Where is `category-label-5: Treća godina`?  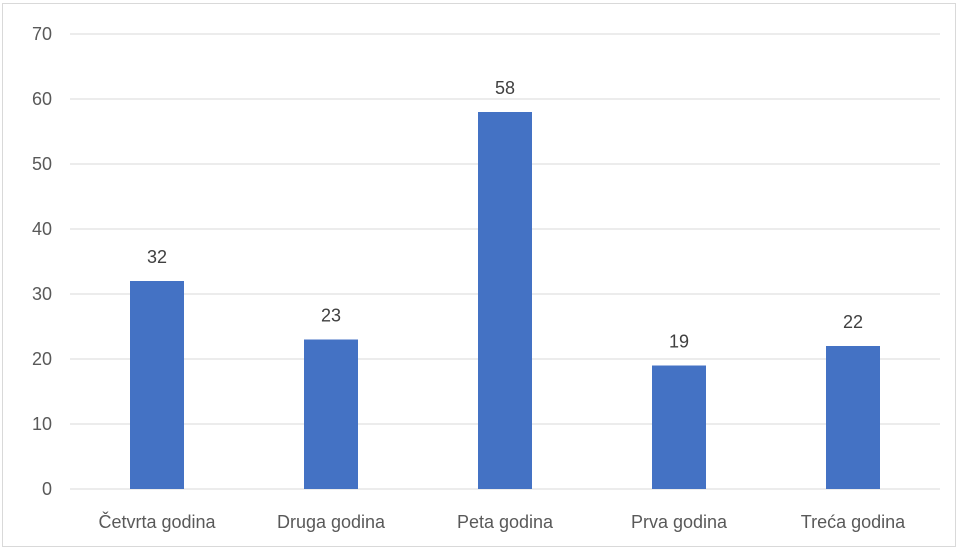
category-label-5: Treća godina is located at coordinates (853, 522).